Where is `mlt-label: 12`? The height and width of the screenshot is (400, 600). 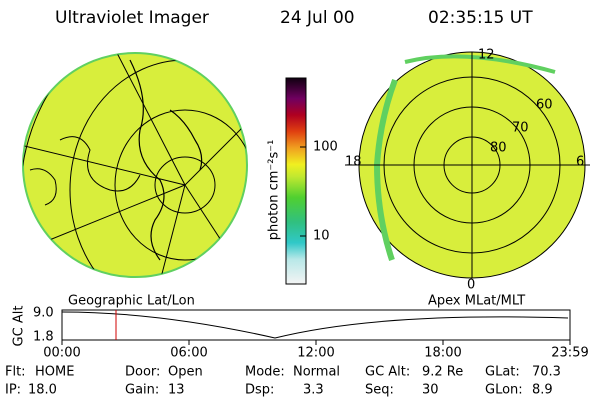 mlt-label: 12 is located at coordinates (486, 55).